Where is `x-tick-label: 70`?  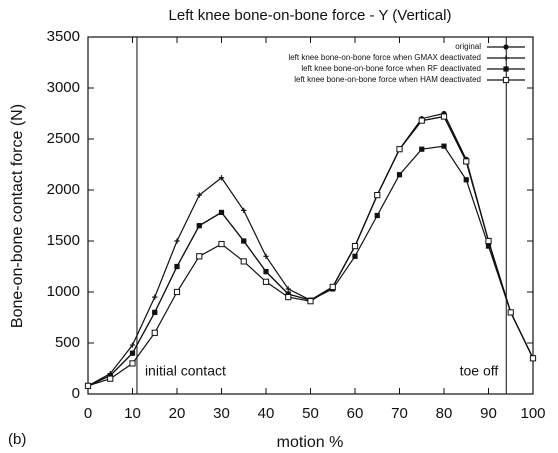
x-tick-label: 70 is located at coordinates (399, 413).